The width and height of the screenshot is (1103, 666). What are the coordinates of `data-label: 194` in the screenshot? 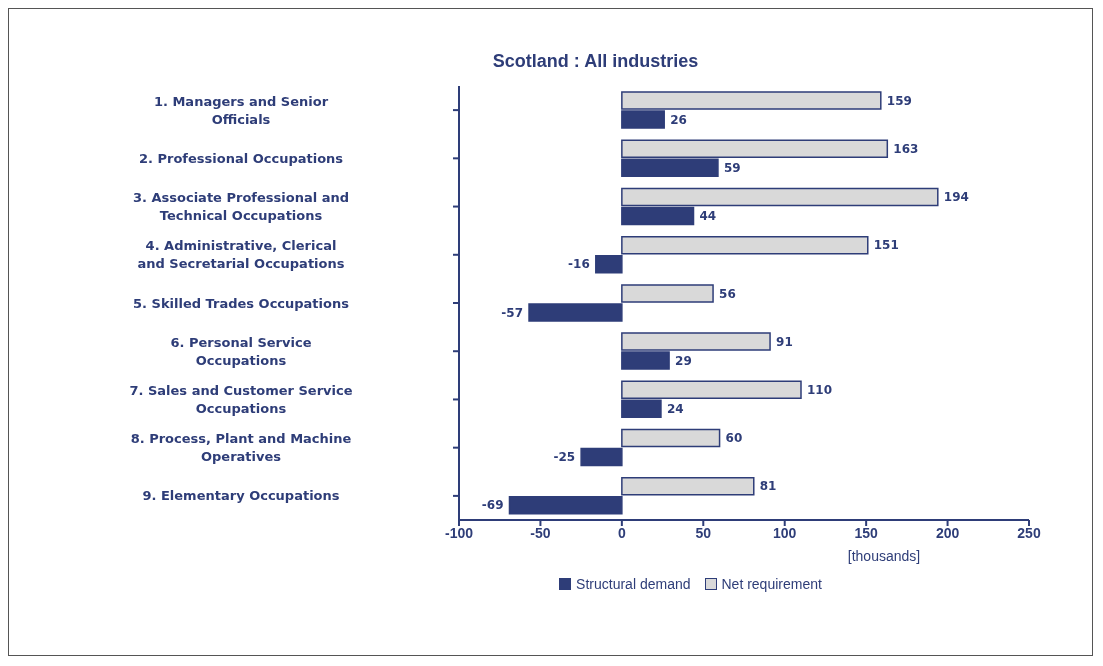 It's located at (956, 197).